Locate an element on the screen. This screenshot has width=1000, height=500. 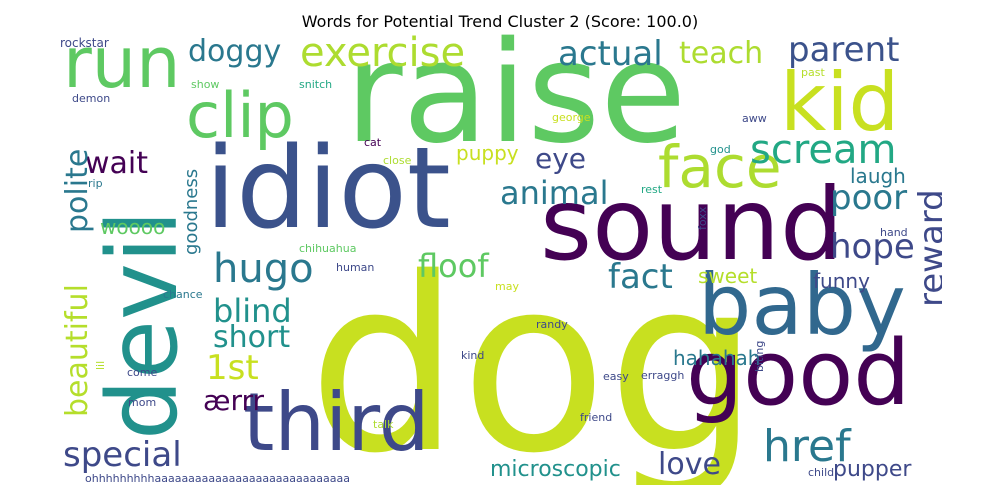
word-scream: scream is located at coordinates (823, 150).